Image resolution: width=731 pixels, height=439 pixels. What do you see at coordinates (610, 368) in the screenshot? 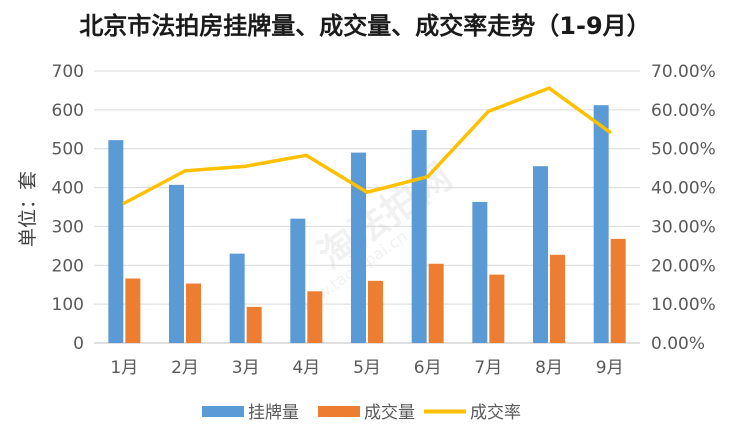
I see `x-tick-label: 9月` at bounding box center [610, 368].